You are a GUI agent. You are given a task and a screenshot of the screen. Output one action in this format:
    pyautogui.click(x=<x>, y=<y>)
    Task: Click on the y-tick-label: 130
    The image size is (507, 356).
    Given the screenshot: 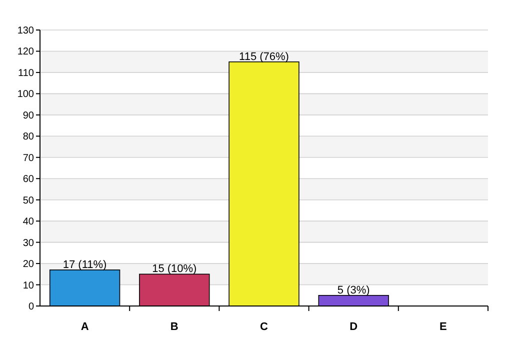 What is the action you would take?
    pyautogui.click(x=25, y=31)
    